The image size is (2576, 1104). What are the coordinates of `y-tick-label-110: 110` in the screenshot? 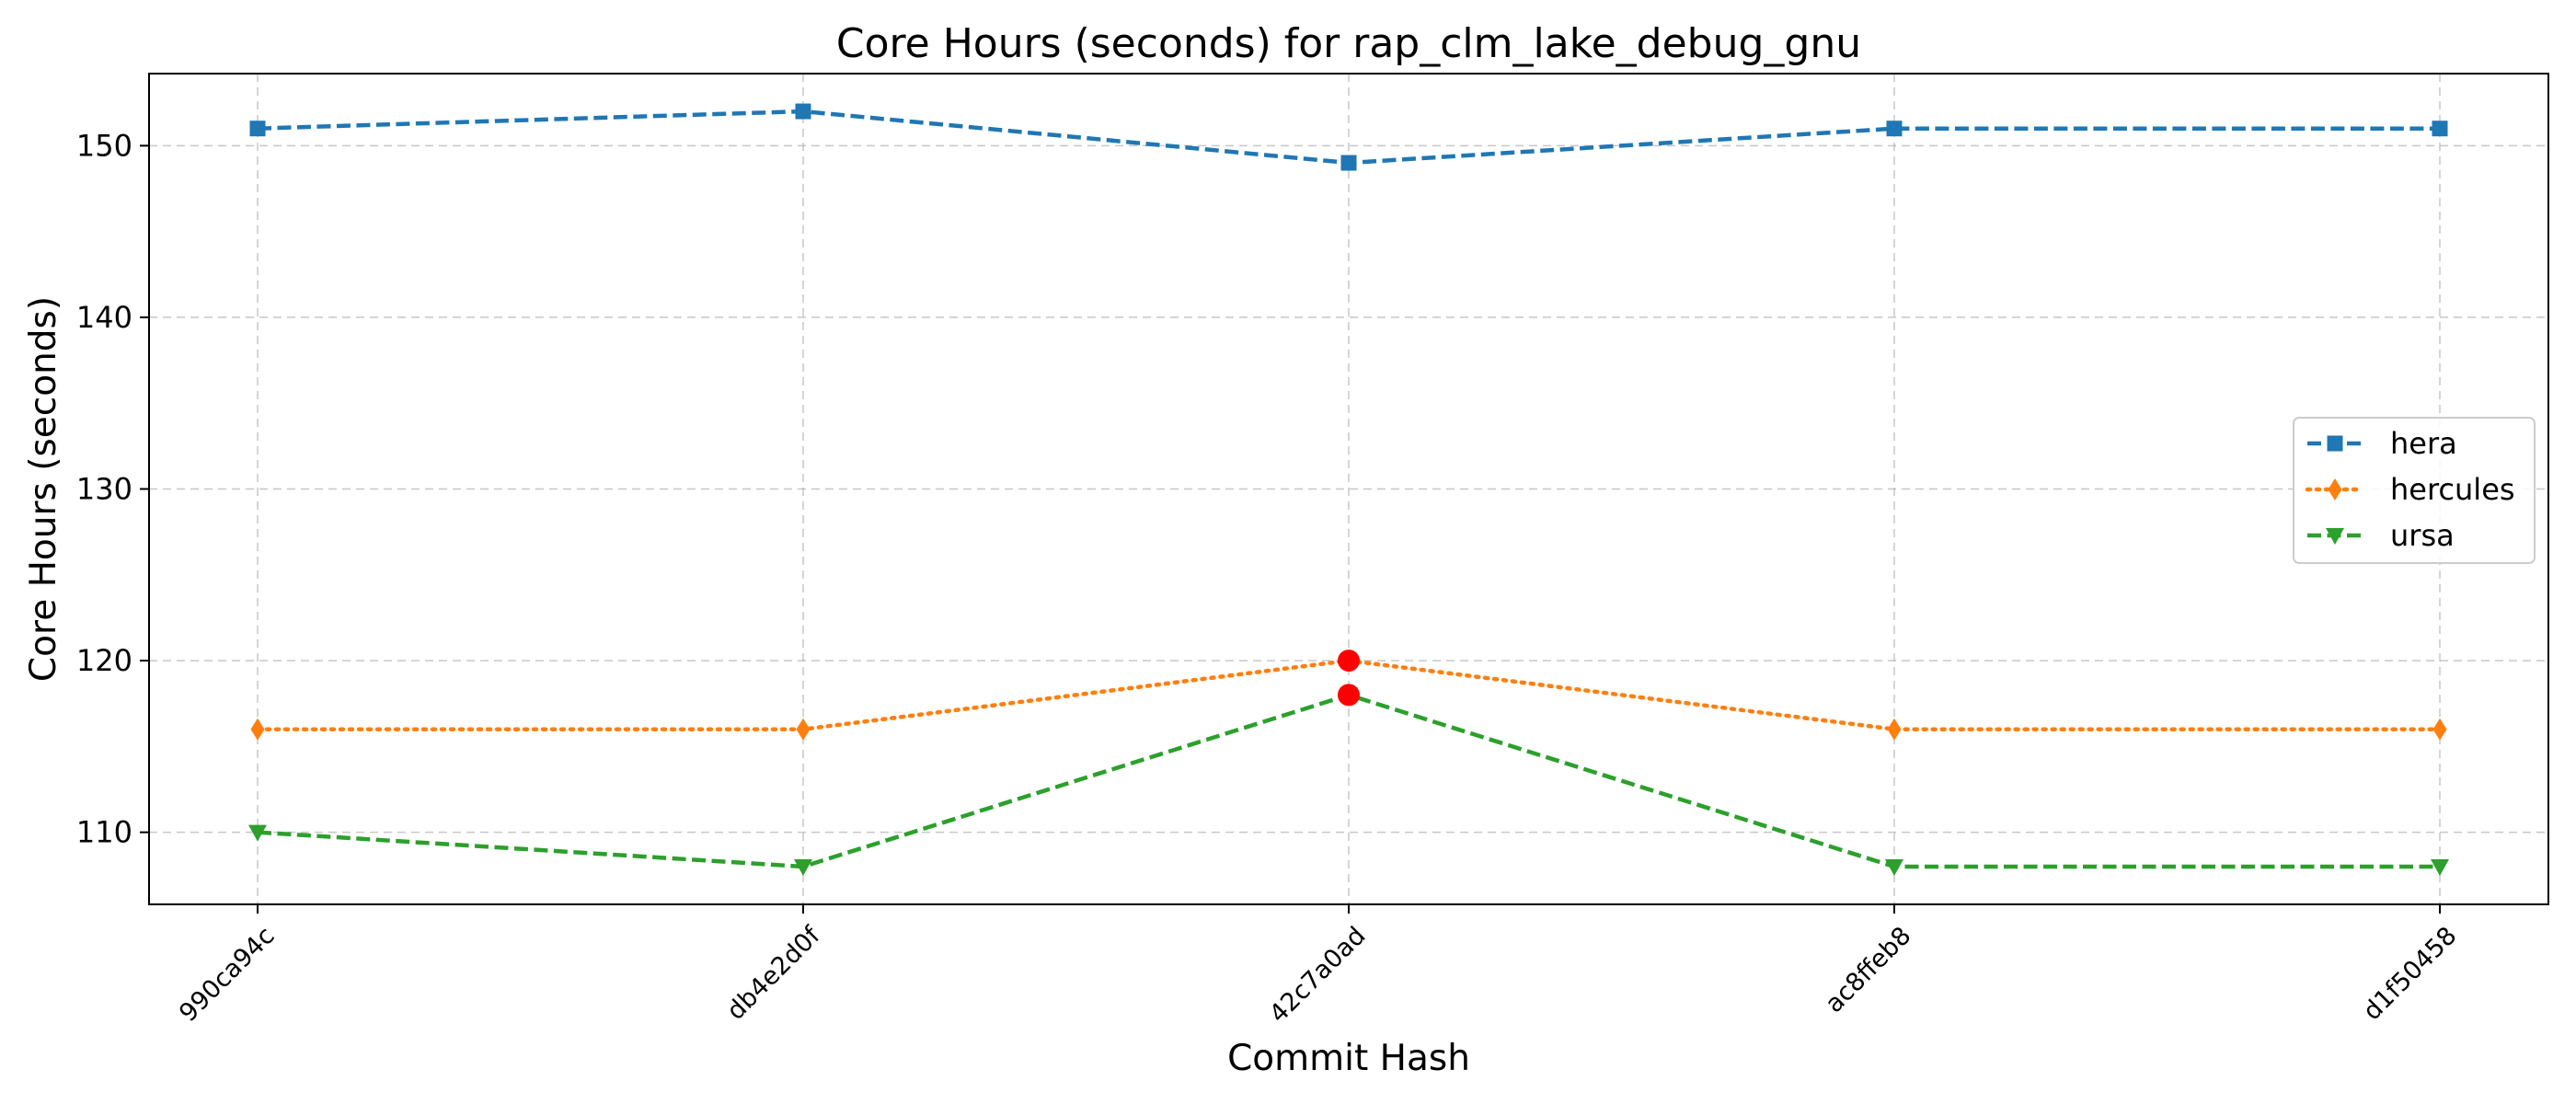 It's located at (104, 832).